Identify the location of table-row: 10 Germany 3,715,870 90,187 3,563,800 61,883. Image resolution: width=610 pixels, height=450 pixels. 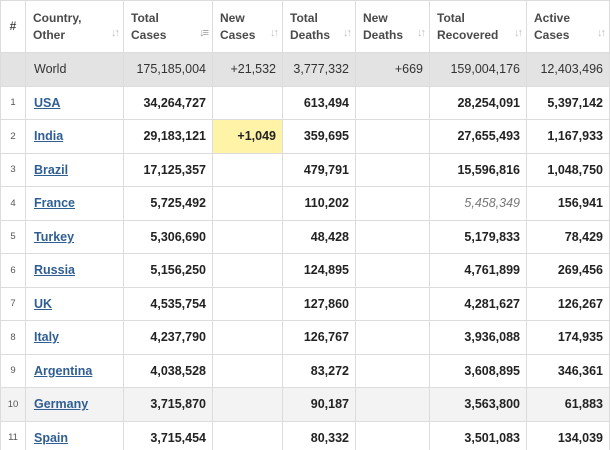
(305, 404).